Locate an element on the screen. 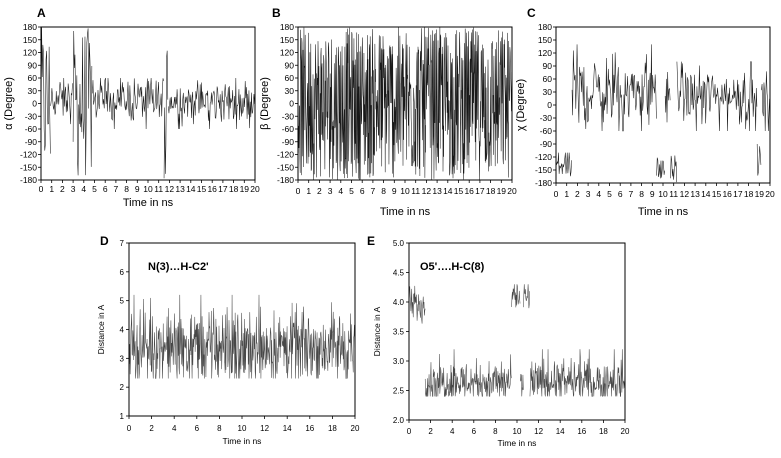 The image size is (781, 458). y-tick-label: -150 is located at coordinates (28, 167).